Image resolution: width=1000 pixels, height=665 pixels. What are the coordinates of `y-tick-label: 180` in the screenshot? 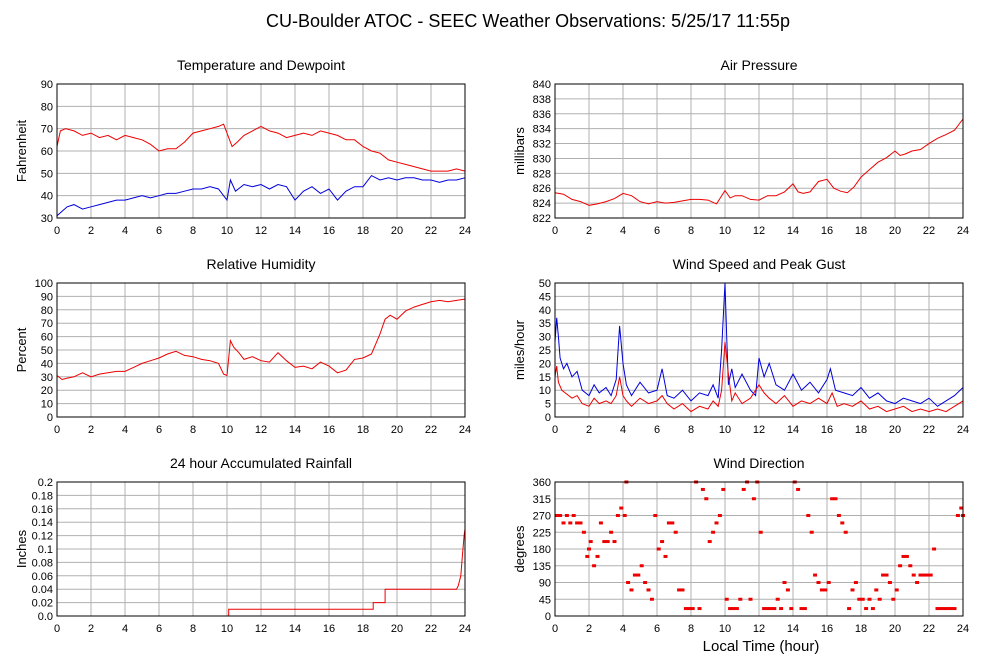 It's located at (542, 550).